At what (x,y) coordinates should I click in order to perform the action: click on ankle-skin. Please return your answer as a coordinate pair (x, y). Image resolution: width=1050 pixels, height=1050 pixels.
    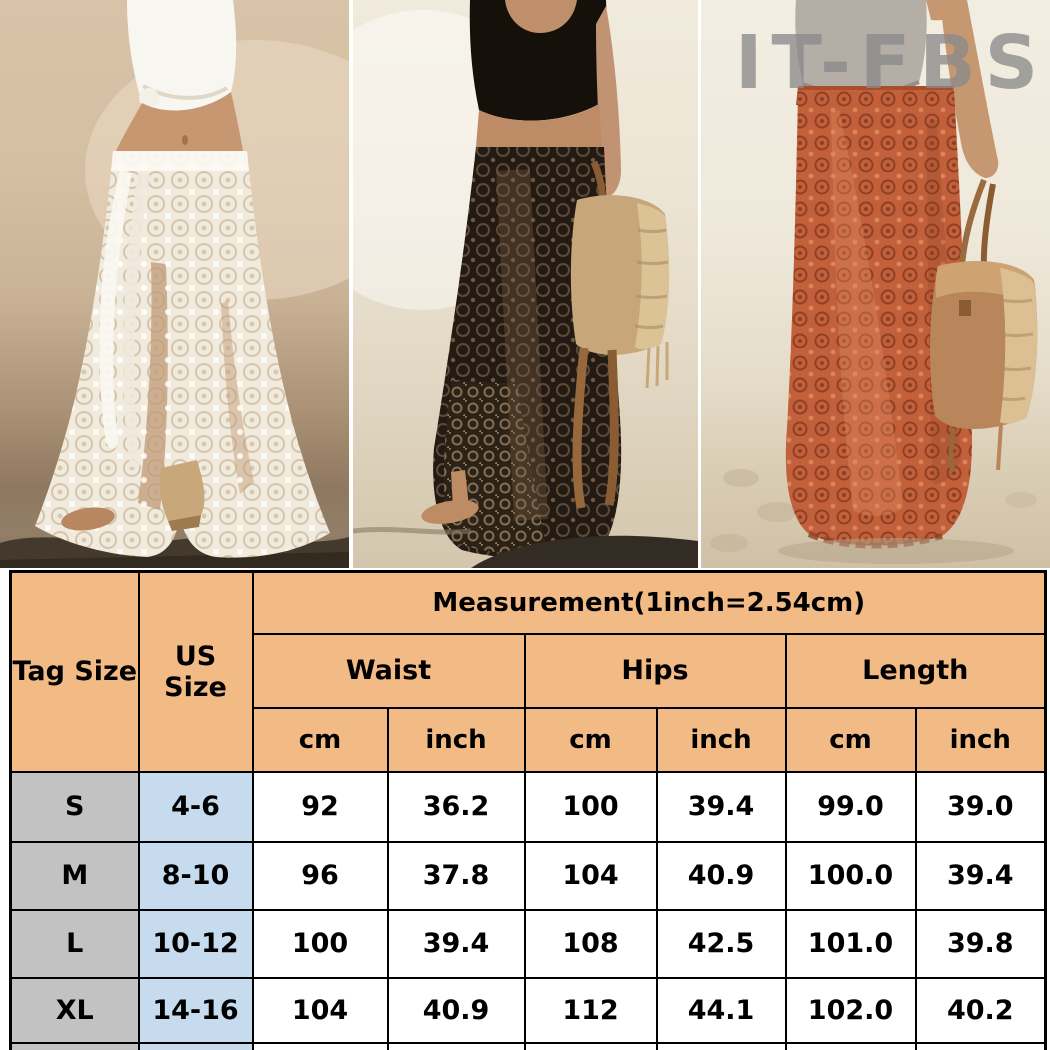
    Looking at the image, I should click on (460, 489).